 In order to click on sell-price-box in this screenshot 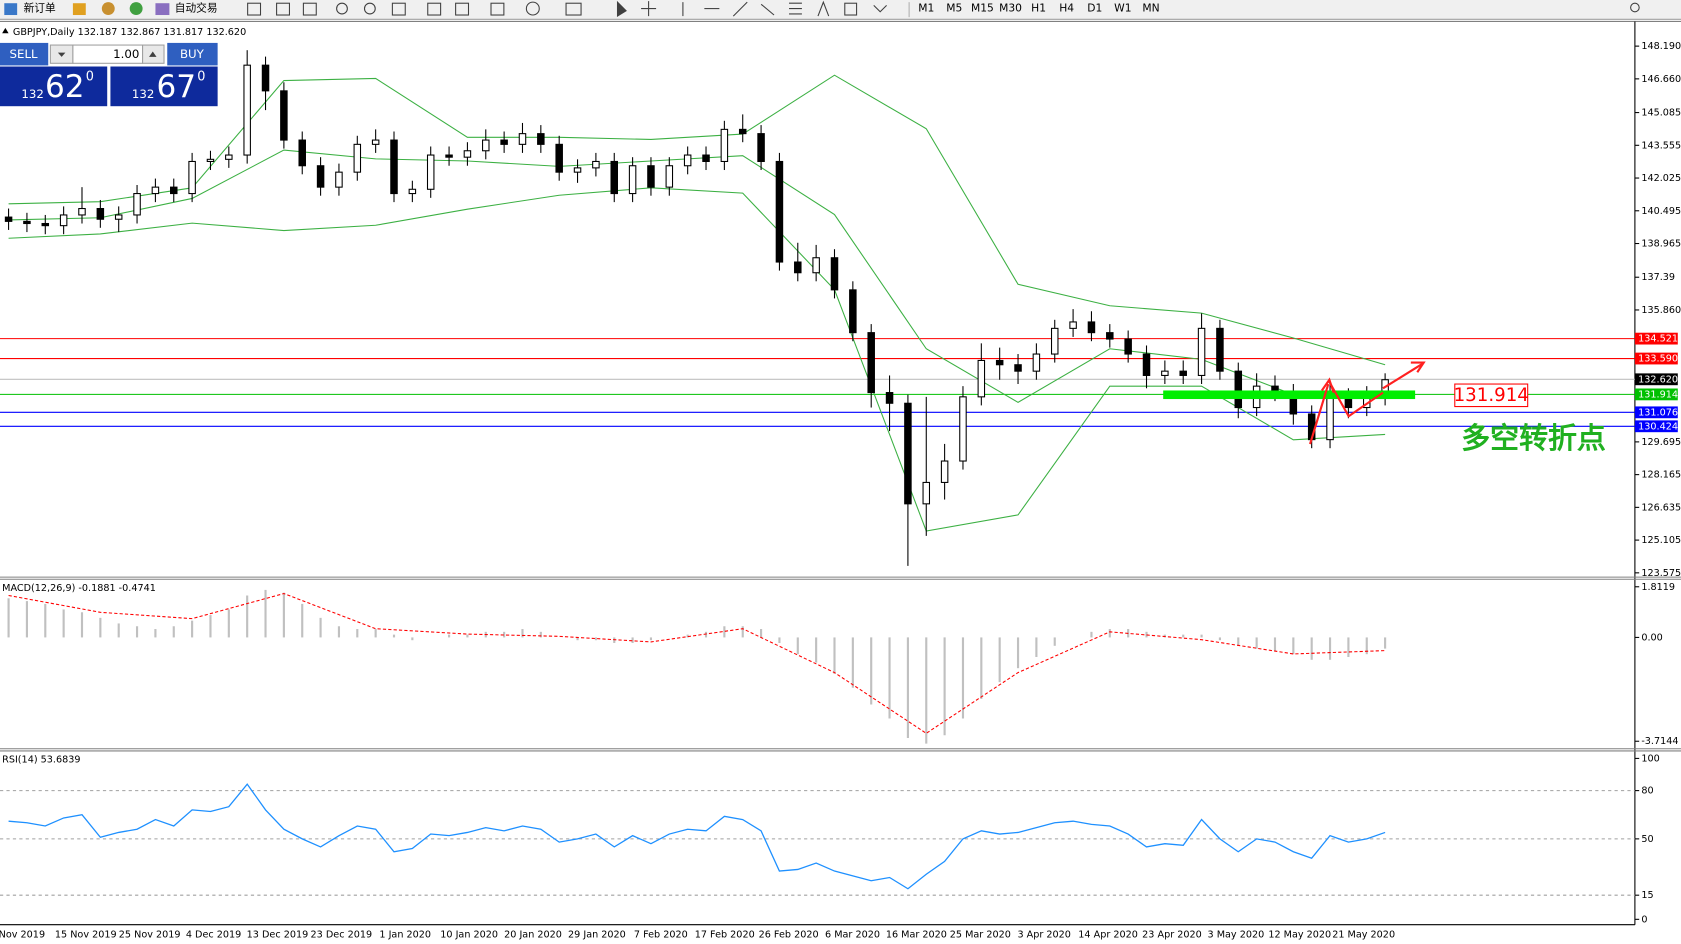, I will do `click(54, 86)`.